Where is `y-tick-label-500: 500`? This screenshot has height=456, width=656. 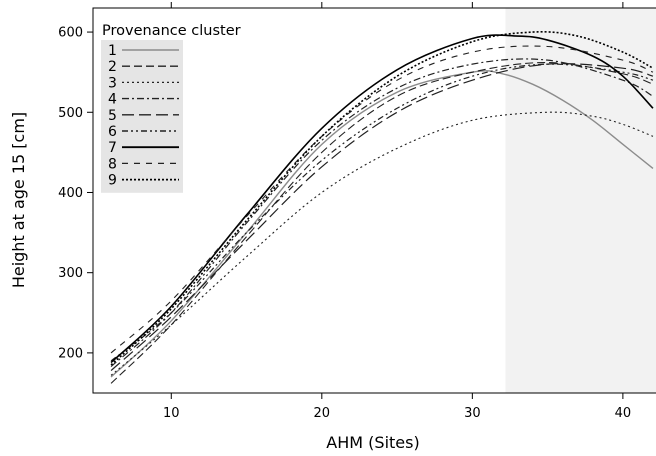
y-tick-label-500: 500 is located at coordinates (70, 113).